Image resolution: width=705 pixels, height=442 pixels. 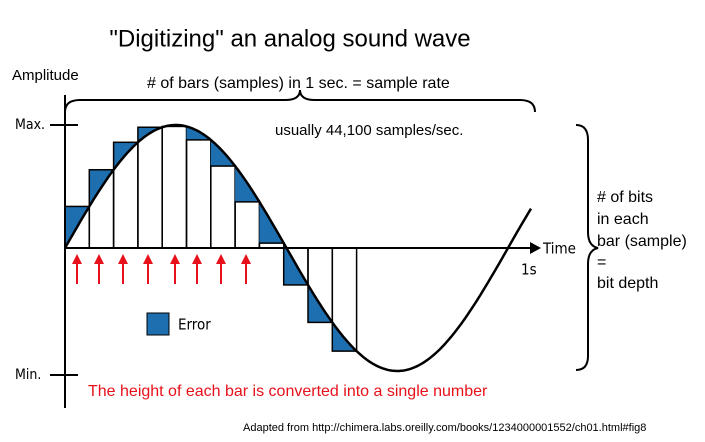 What do you see at coordinates (28, 375) in the screenshot?
I see `min-label: Min.` at bounding box center [28, 375].